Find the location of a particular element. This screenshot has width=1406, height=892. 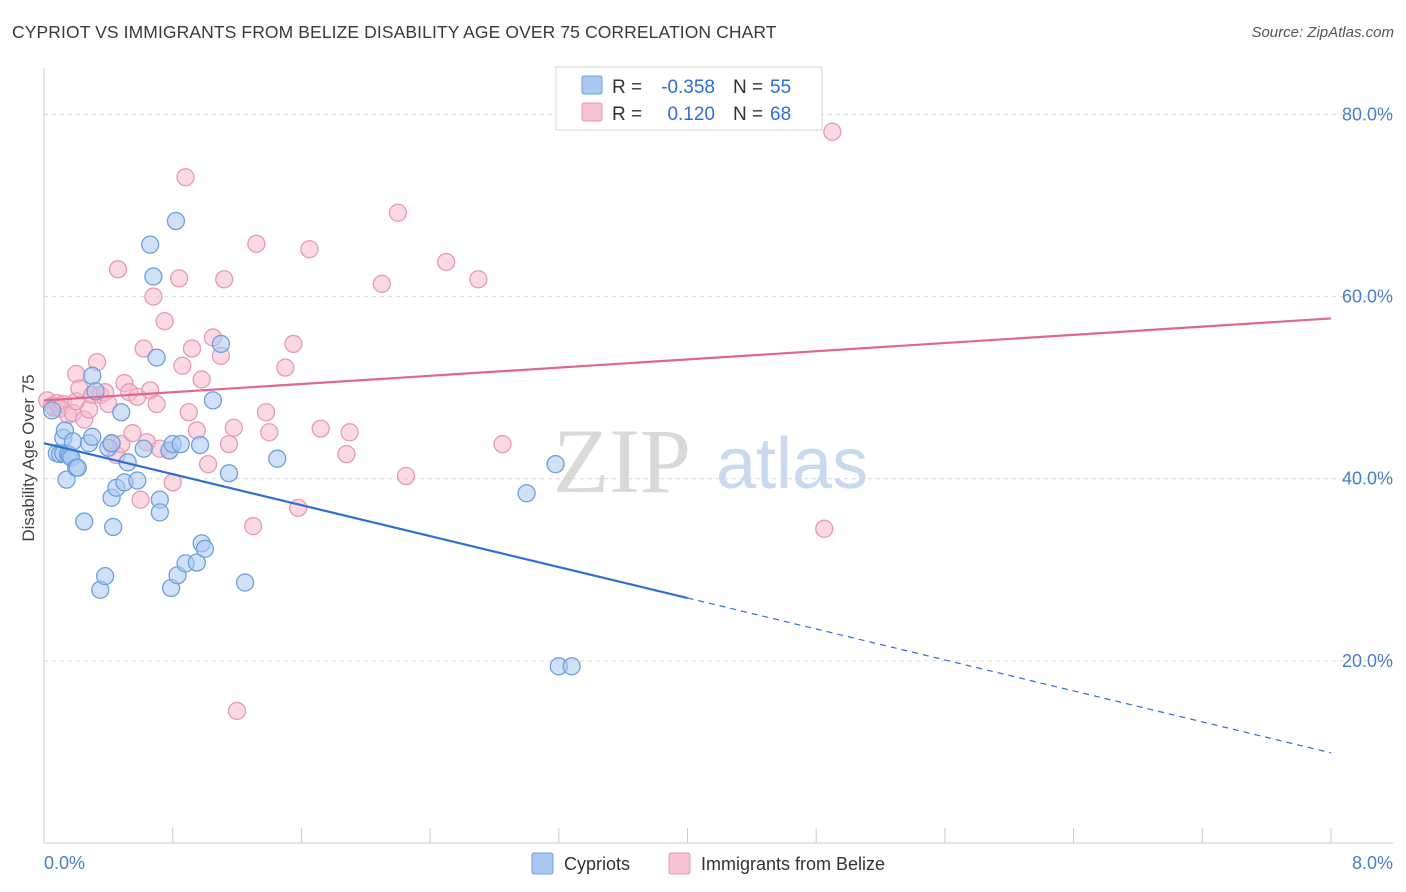

y-tick-label-0: 20.0% is located at coordinates (1367, 661).